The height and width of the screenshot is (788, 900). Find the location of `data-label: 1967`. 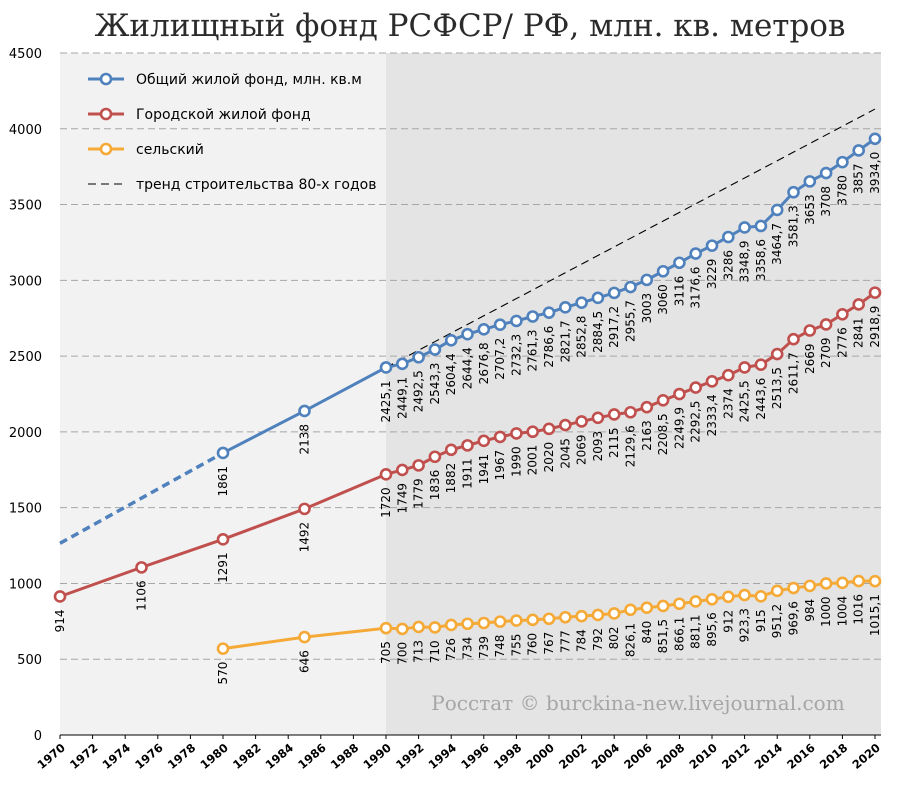

data-label: 1967 is located at coordinates (500, 465).